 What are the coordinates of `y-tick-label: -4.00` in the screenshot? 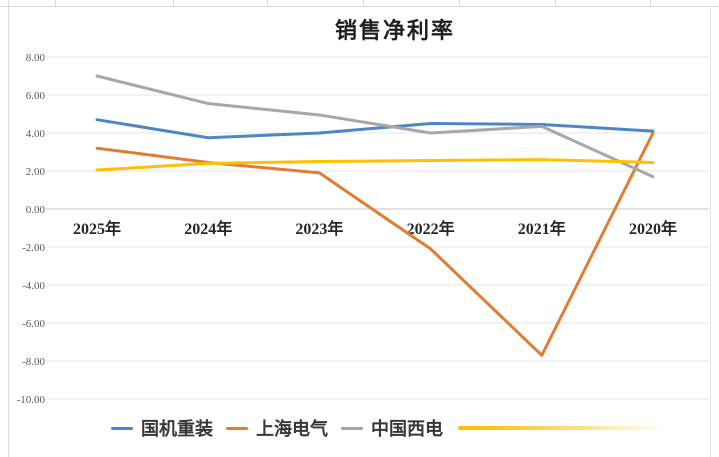 It's located at (33, 286).